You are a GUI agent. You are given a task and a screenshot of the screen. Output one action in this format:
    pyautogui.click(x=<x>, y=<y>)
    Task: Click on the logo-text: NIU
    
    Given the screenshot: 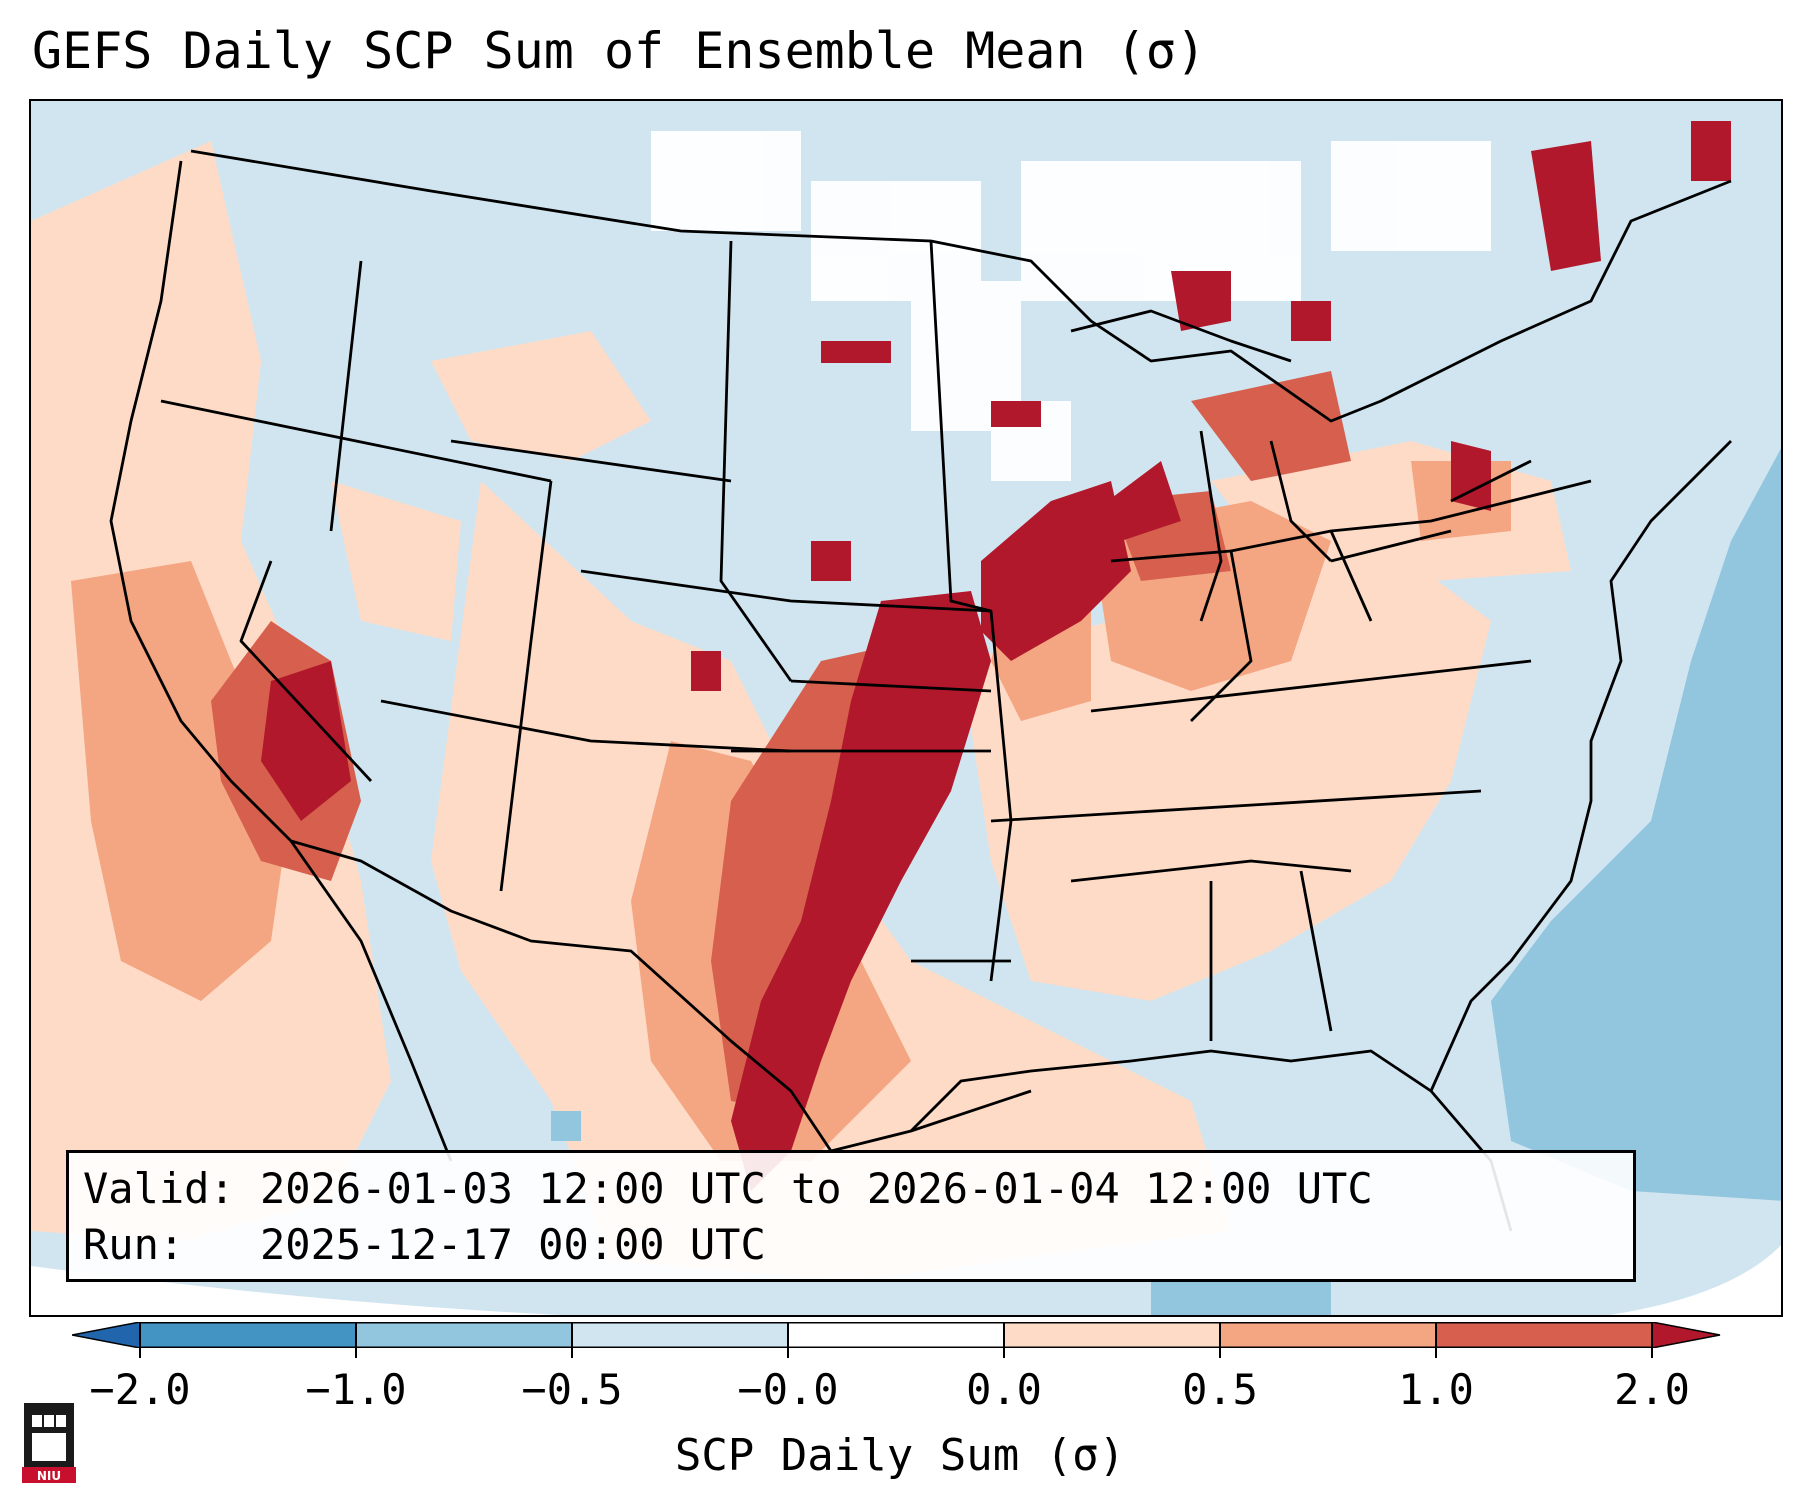 What is the action you would take?
    pyautogui.click(x=49, y=1476)
    